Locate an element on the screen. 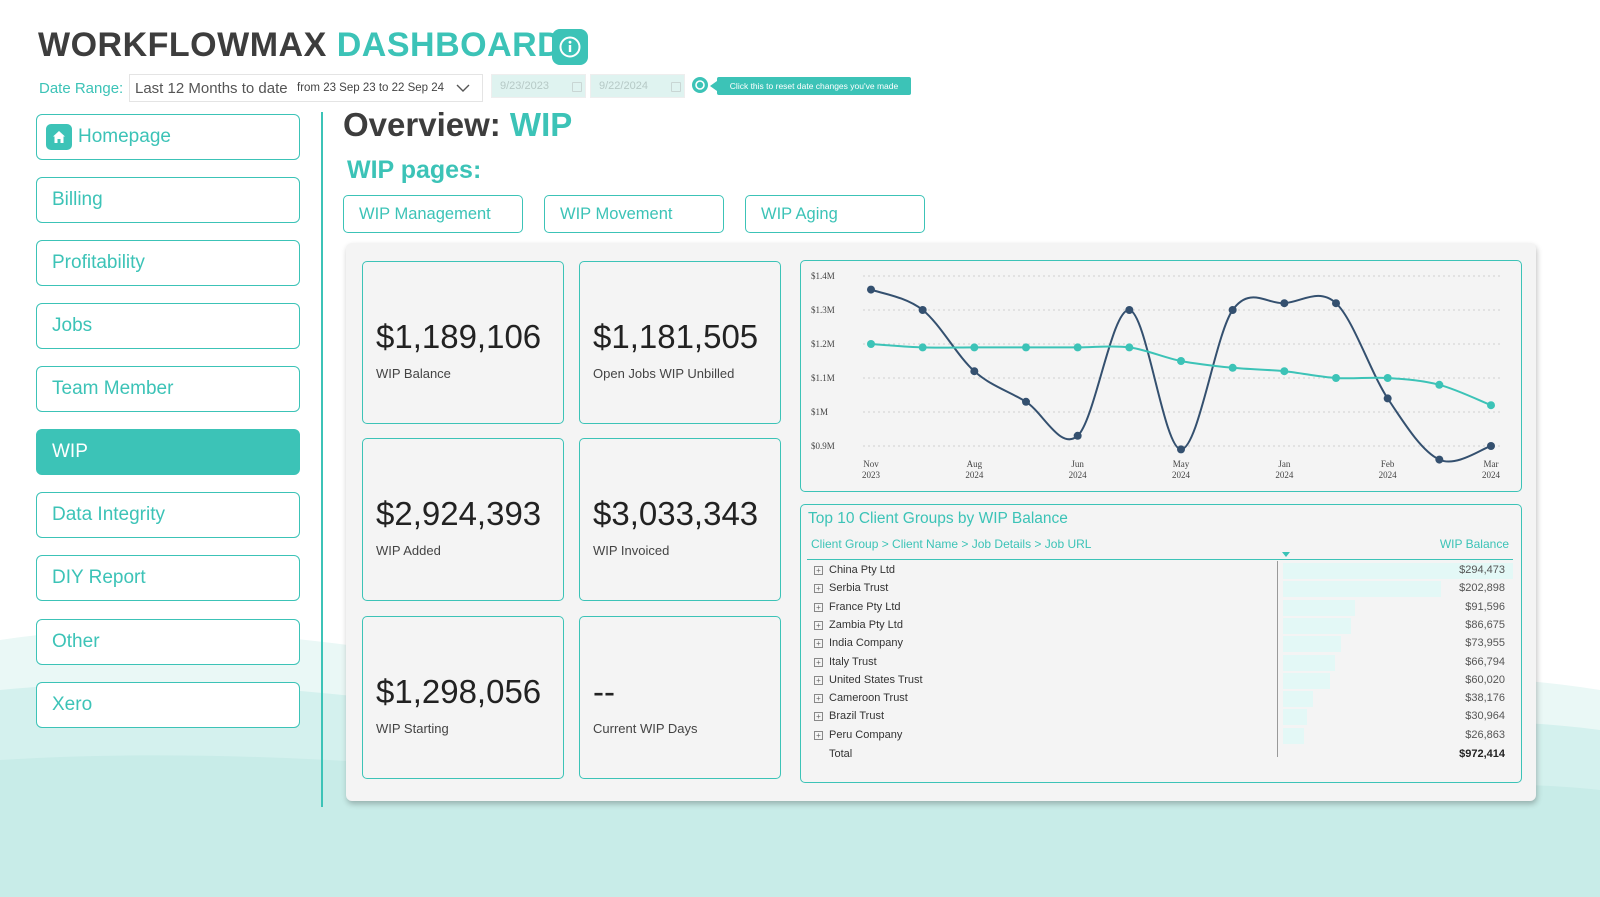  nav-label: Homepage is located at coordinates (124, 136).